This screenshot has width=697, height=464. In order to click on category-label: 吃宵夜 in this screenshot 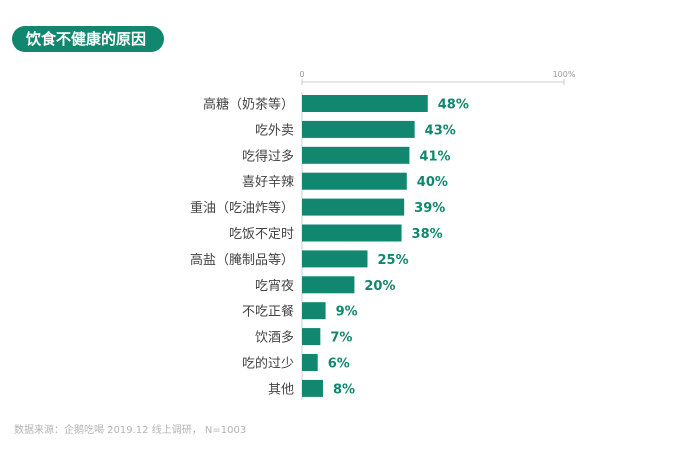, I will do `click(274, 286)`.